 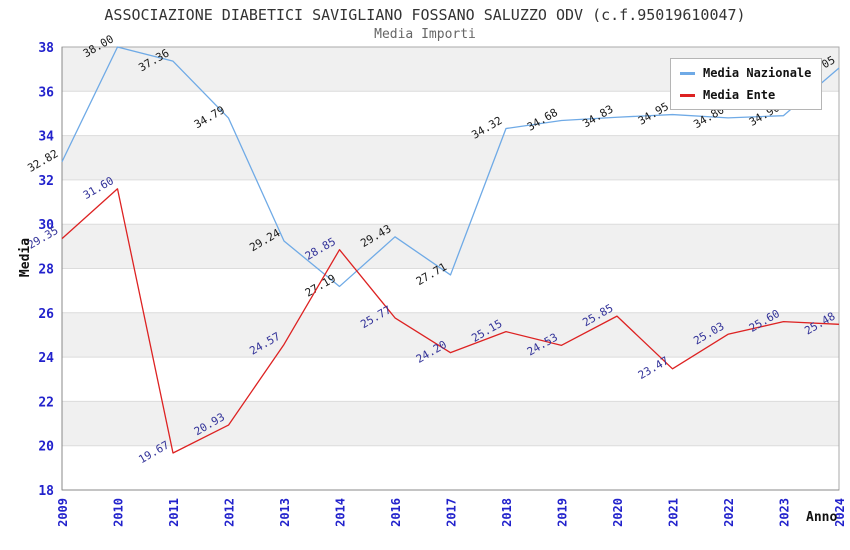 I want to click on x-tick-label: 2017, so click(x=452, y=512).